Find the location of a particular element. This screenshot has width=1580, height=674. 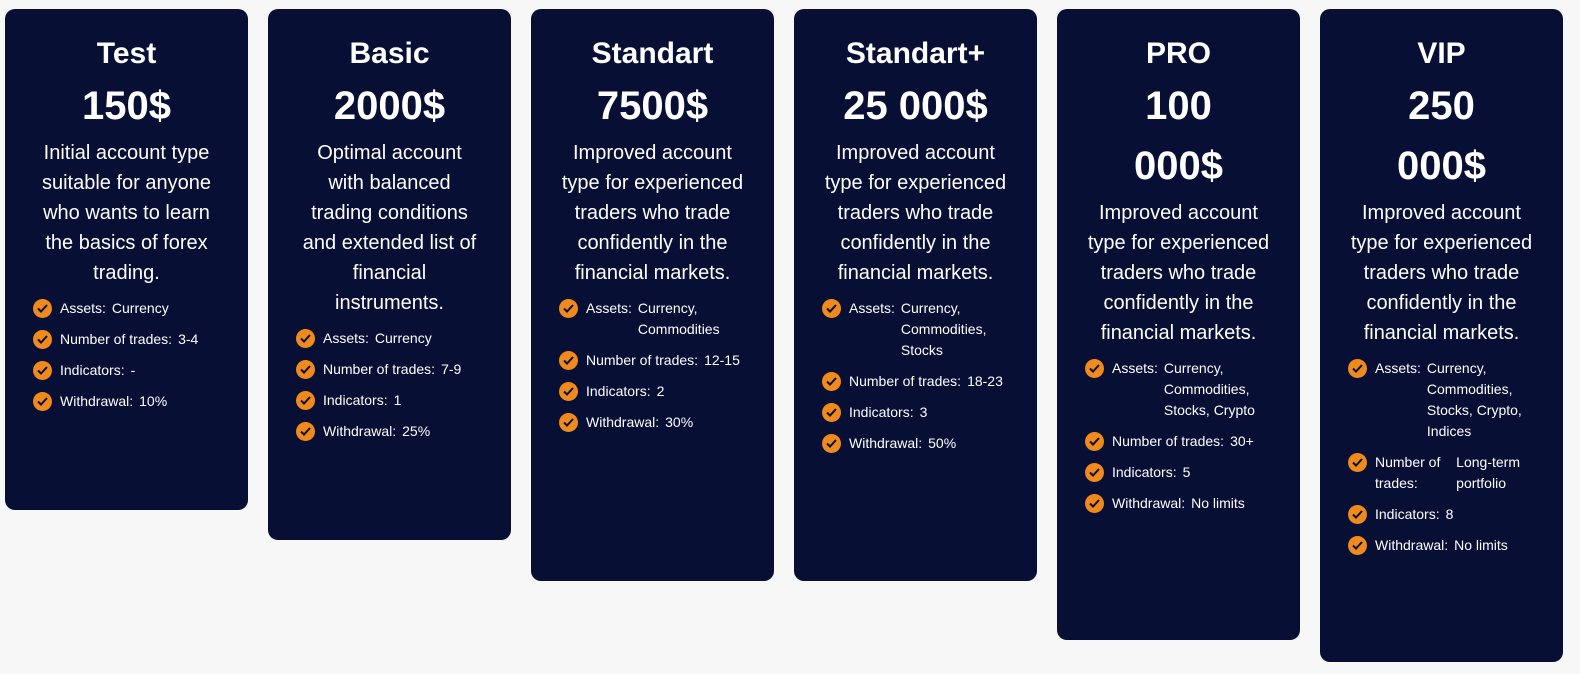

plan-title: PRO is located at coordinates (1178, 53).